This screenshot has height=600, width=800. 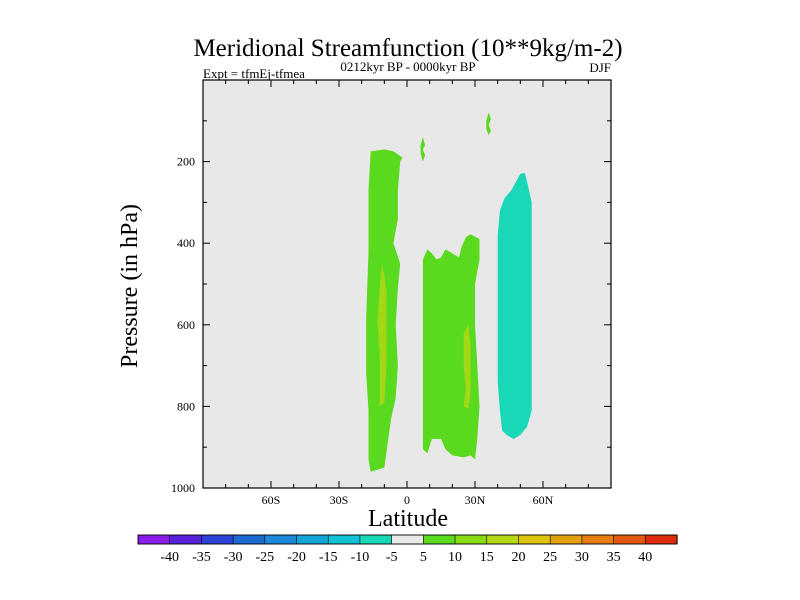 What do you see at coordinates (407, 66) in the screenshot?
I see `time-period-label: 0212kyr BP - 0000kyr BP` at bounding box center [407, 66].